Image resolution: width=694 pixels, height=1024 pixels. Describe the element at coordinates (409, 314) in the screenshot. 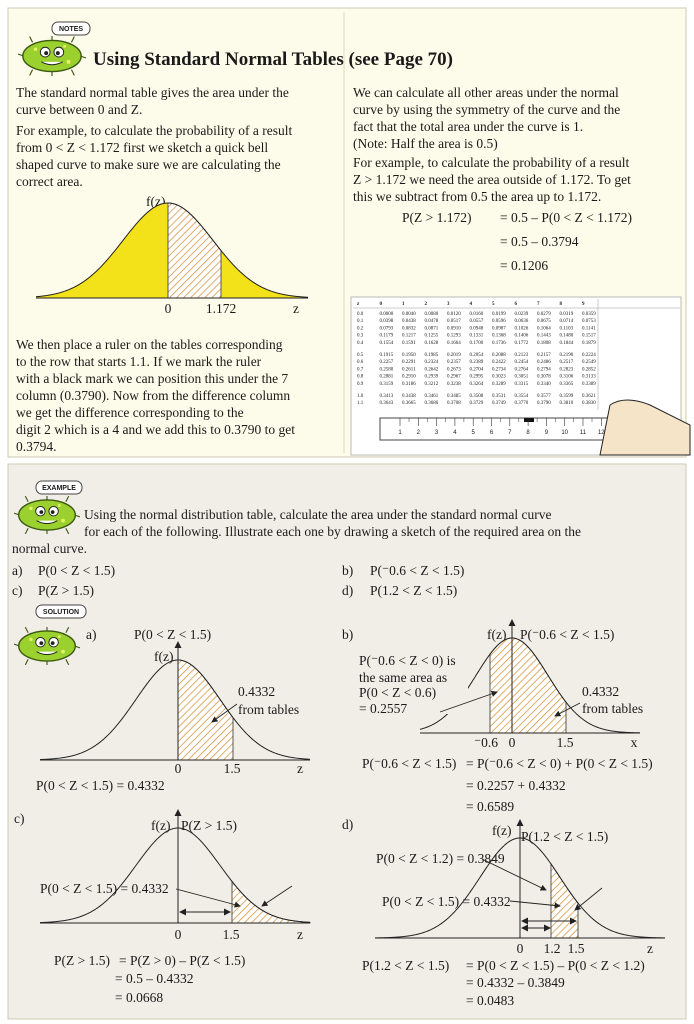

I see `table-cell: 0.0040` at that location.